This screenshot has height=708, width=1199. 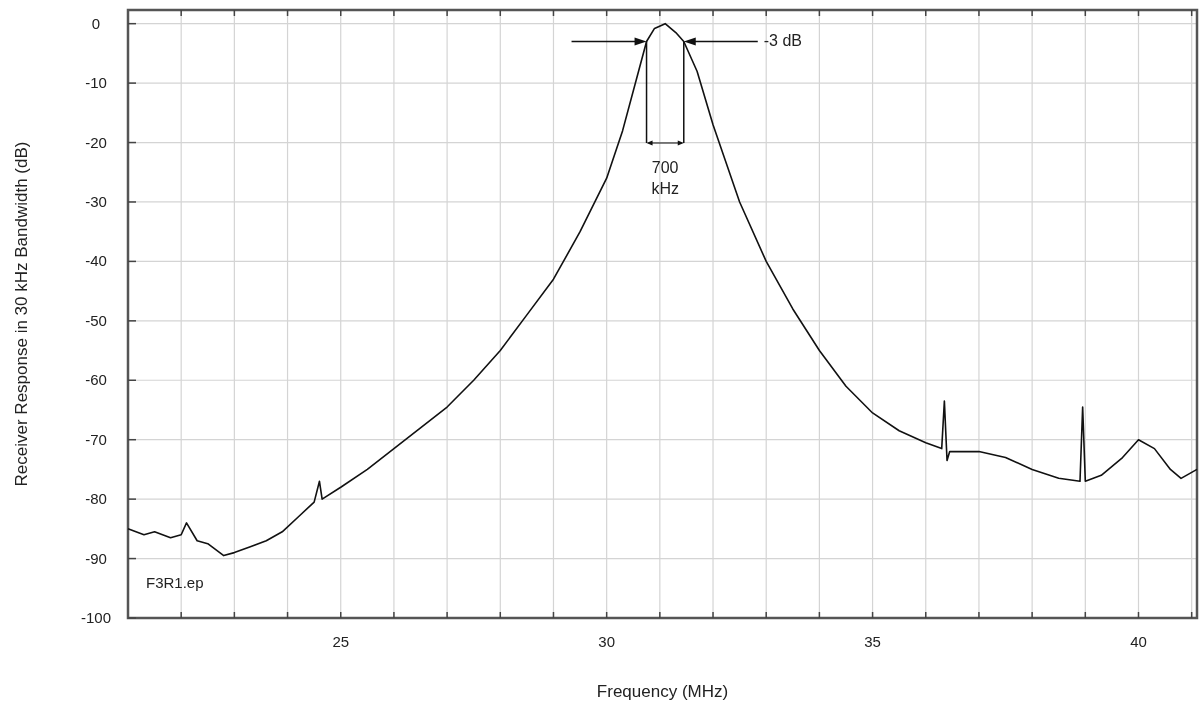 I want to click on y-tick-label: -60, so click(x=96, y=380).